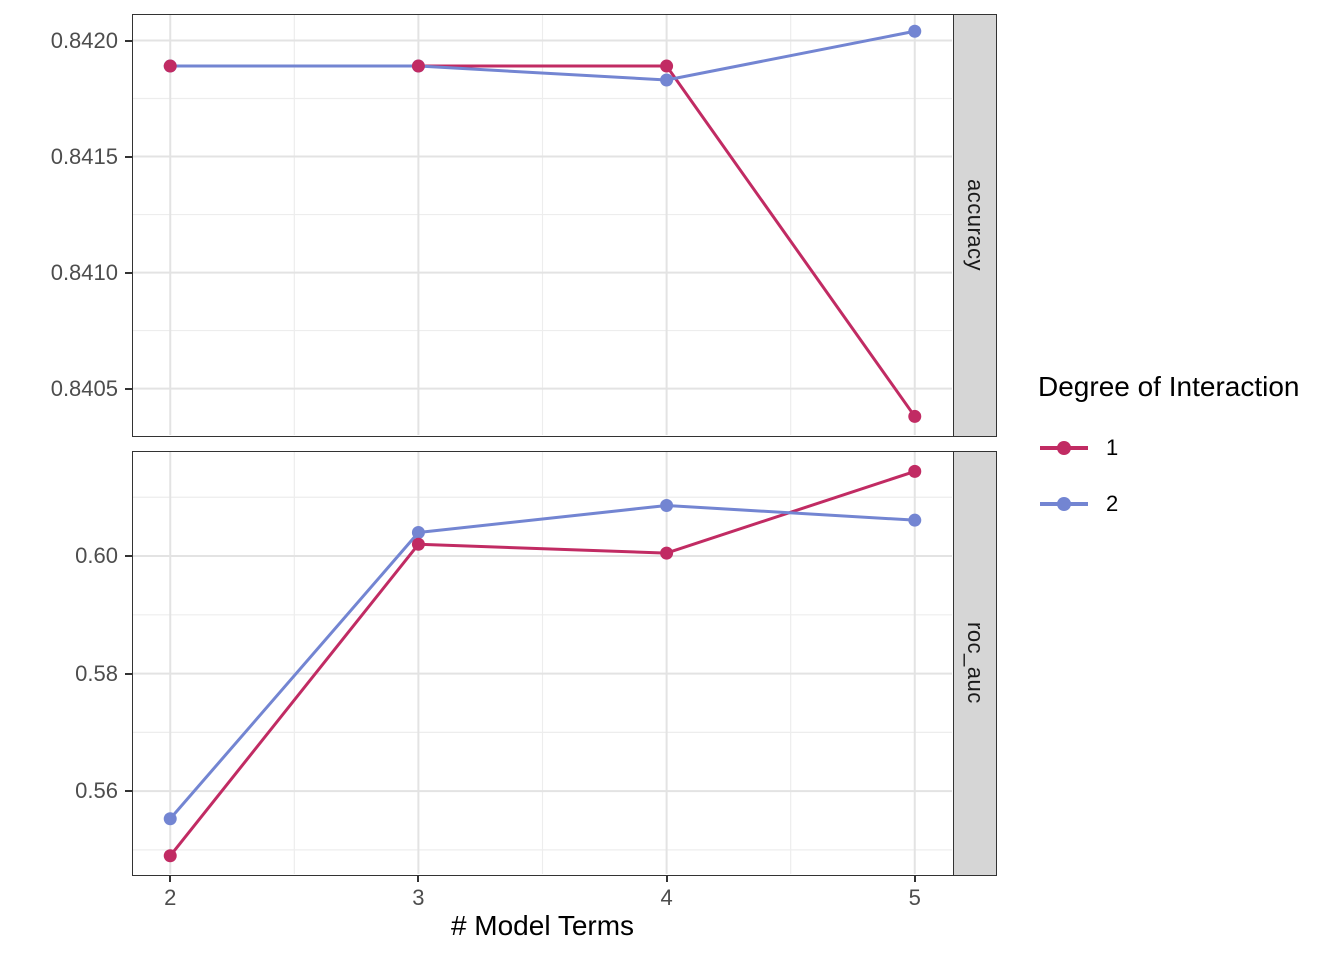 This screenshot has width=1344, height=960. What do you see at coordinates (84, 272) in the screenshot?
I see `y-tick-label: 0.8410` at bounding box center [84, 272].